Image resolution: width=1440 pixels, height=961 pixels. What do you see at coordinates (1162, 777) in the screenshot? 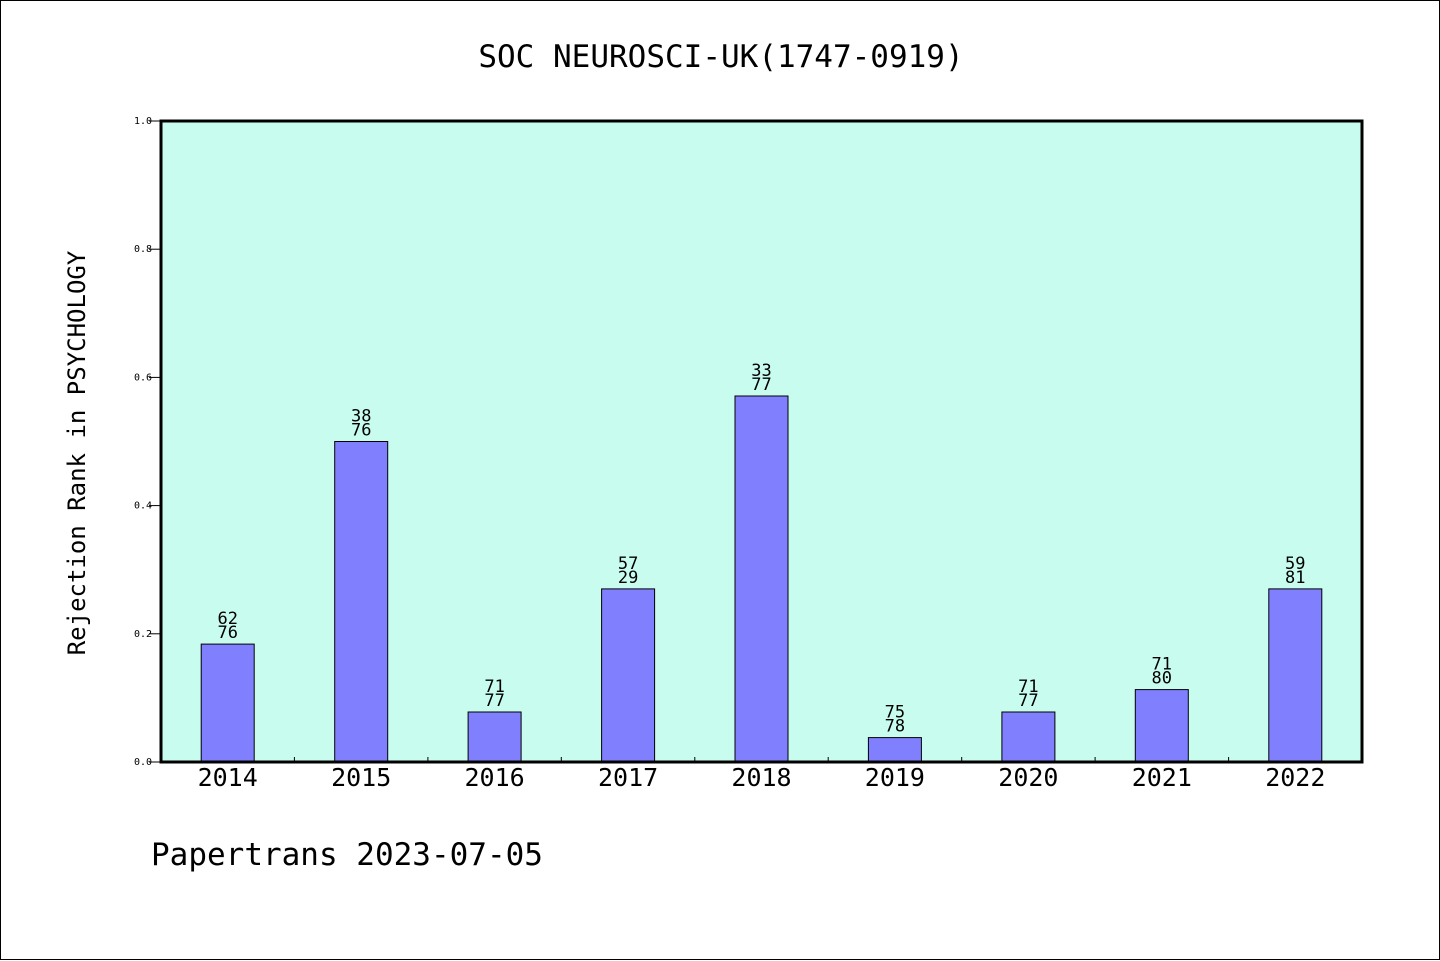
I see `x-tick-label-2021: 2021` at bounding box center [1162, 777].